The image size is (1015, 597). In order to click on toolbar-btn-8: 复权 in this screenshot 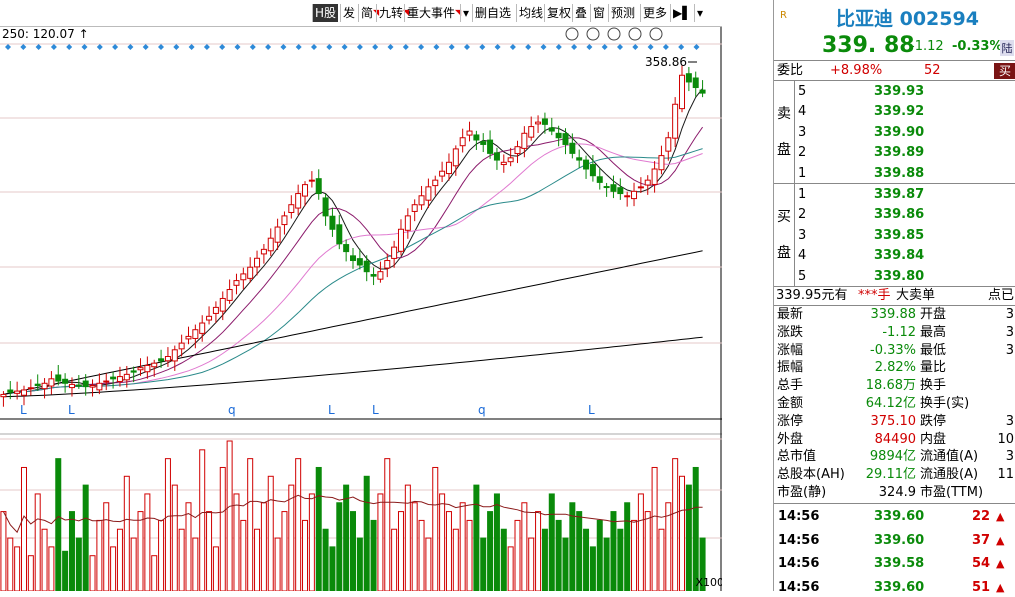, I will do `click(558, 13)`.